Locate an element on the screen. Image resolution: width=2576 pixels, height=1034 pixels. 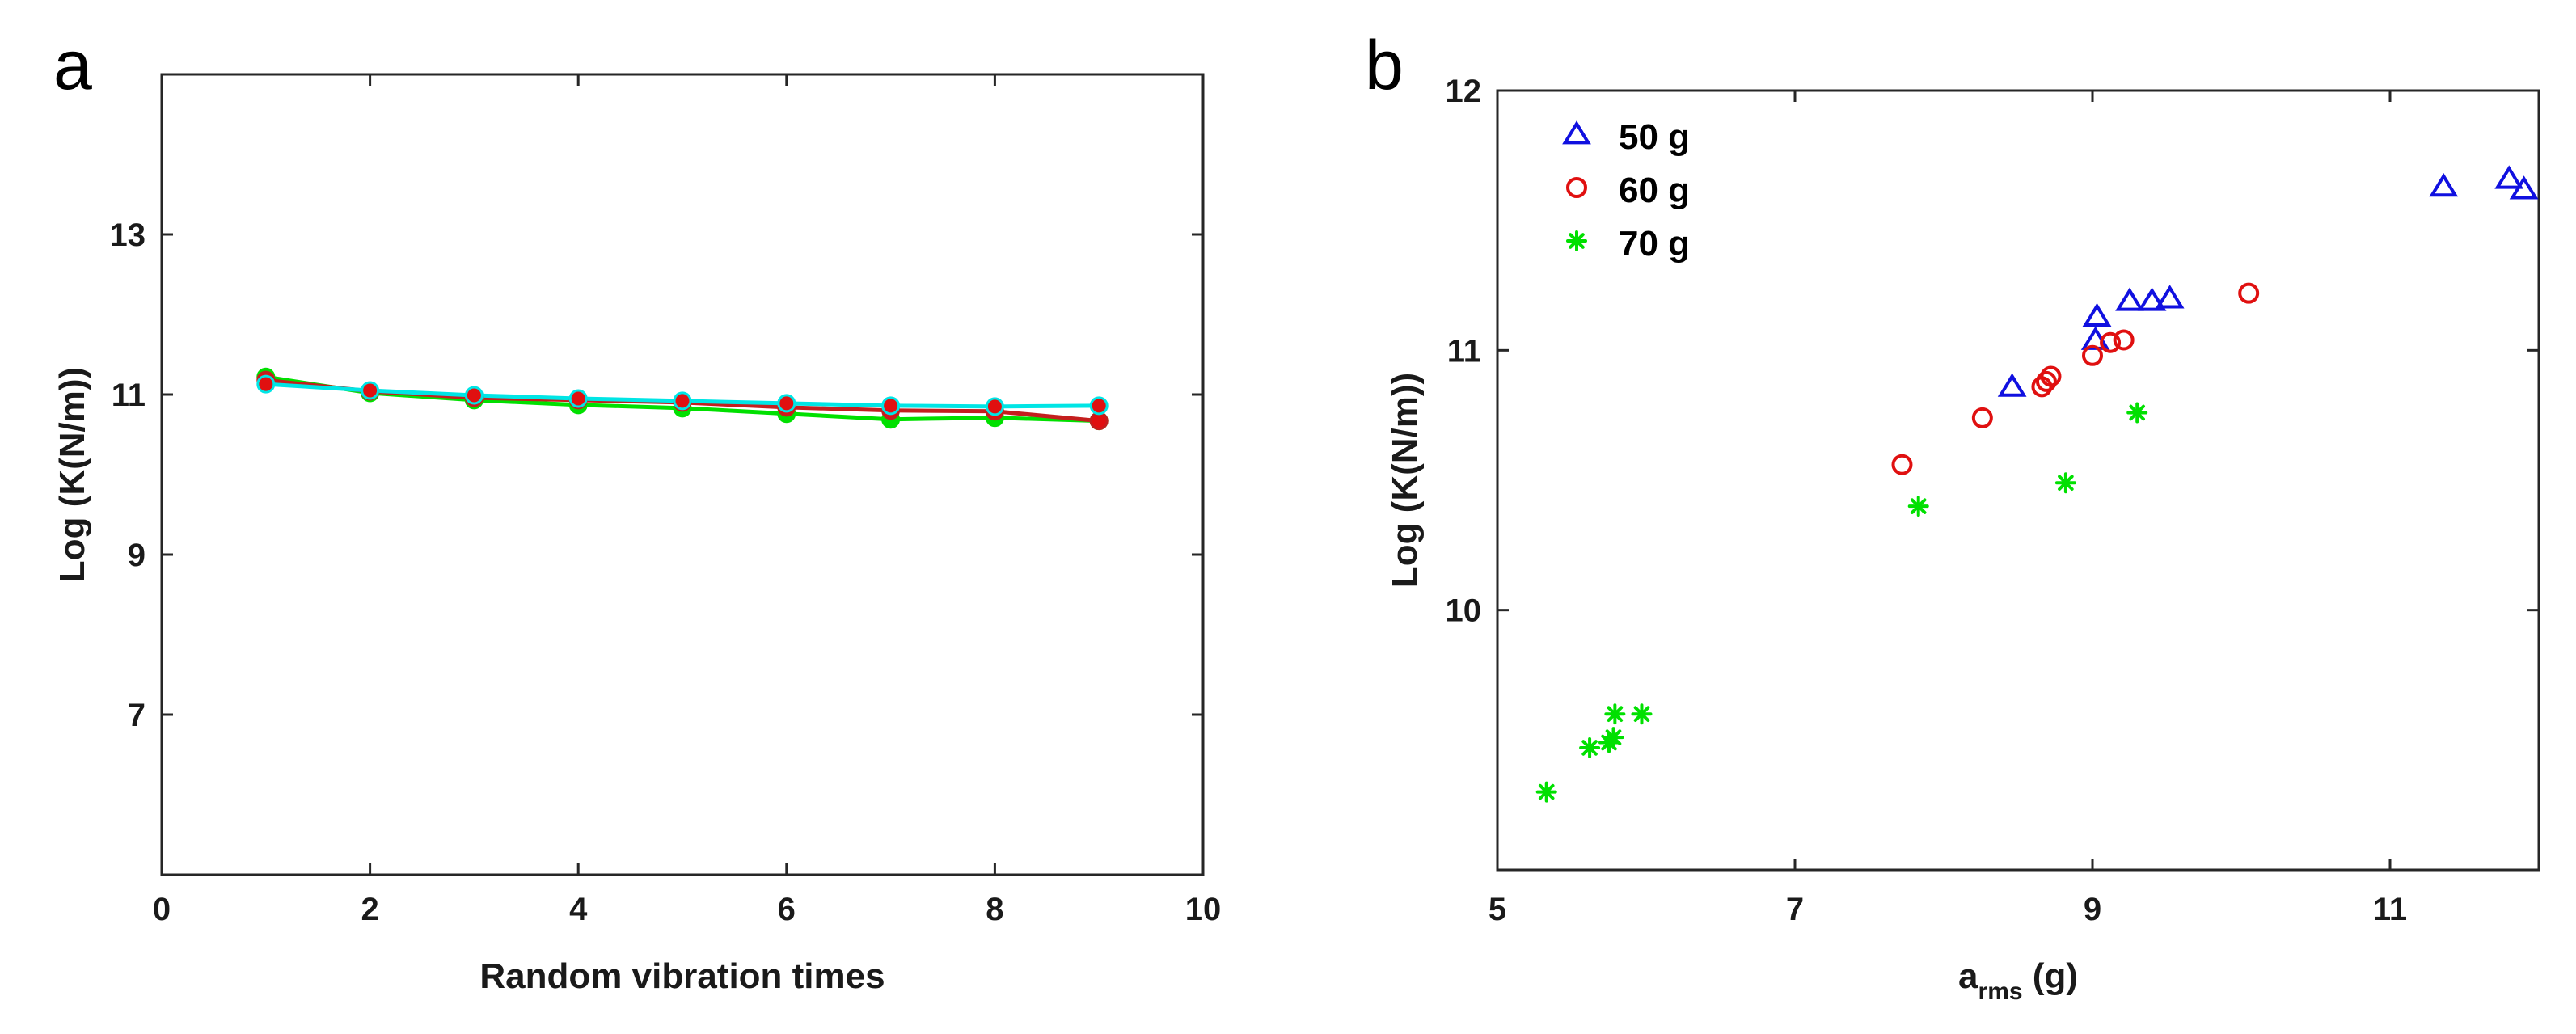
legend-label-50g: 50 g is located at coordinates (1654, 137).